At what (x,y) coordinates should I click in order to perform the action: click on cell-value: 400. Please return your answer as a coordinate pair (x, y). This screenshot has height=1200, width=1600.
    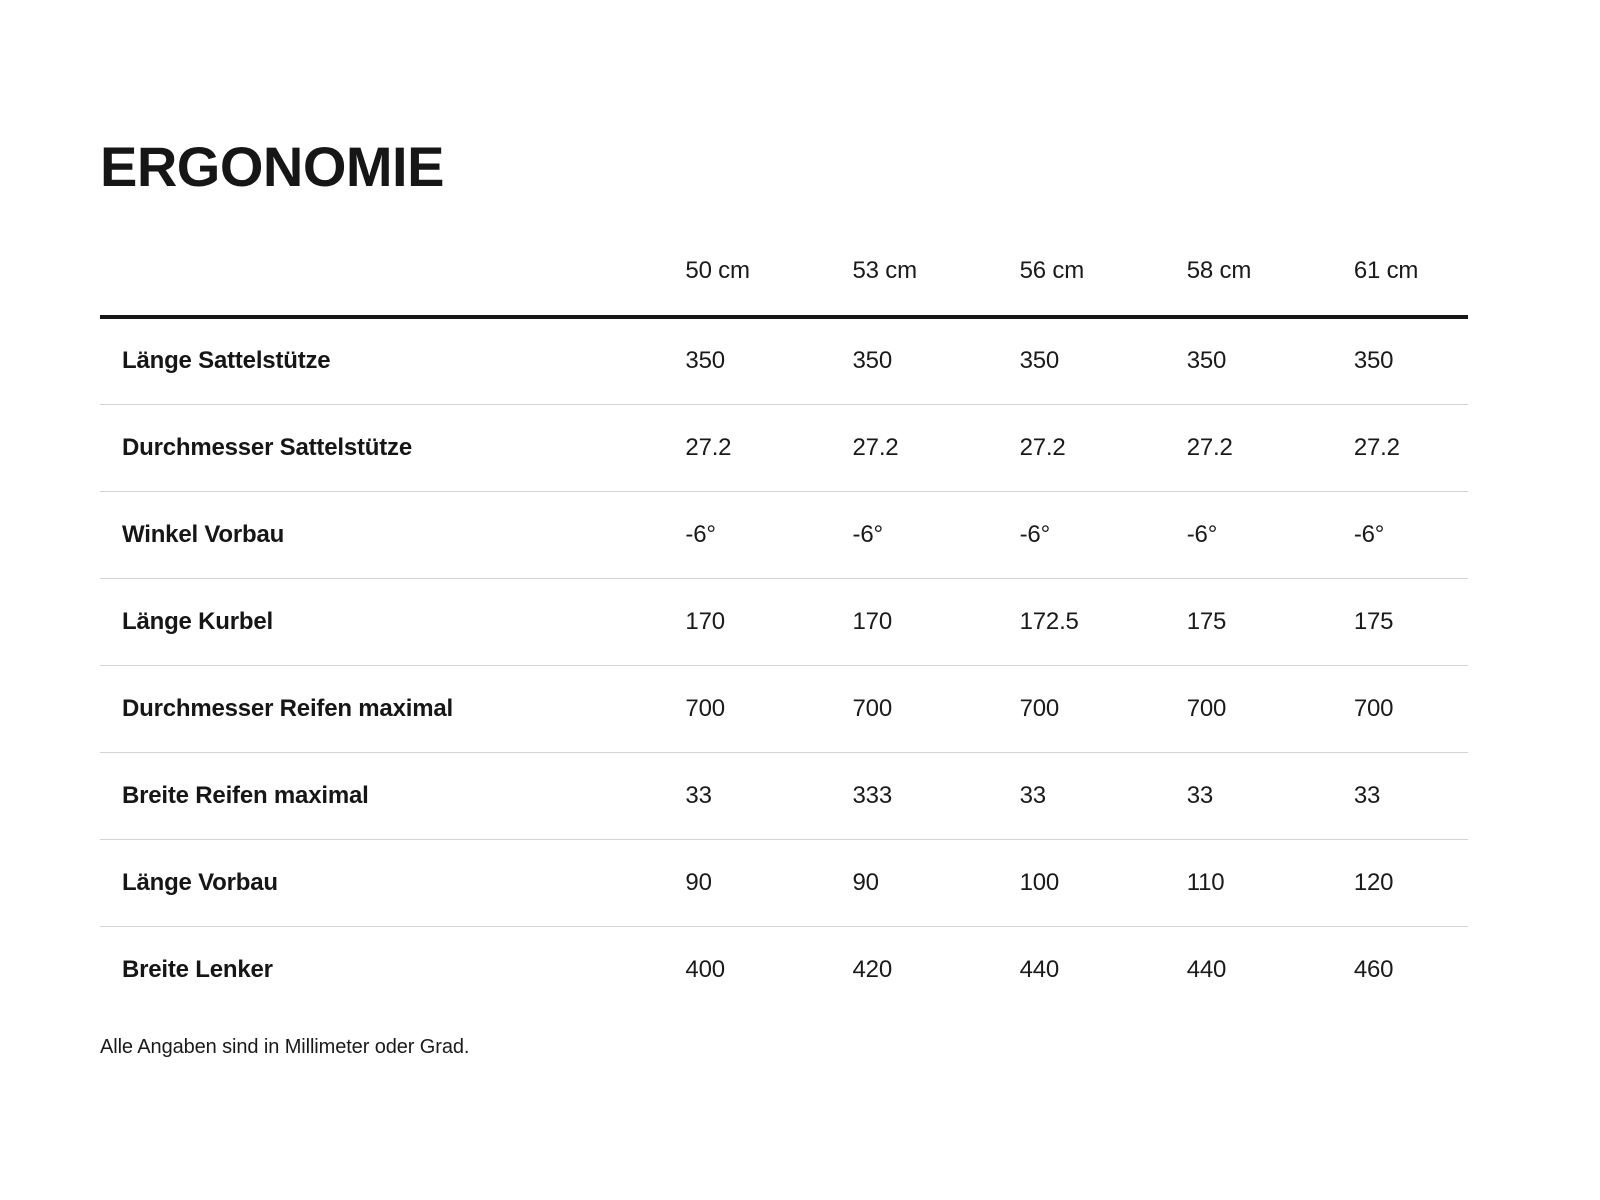
    Looking at the image, I should click on (705, 969).